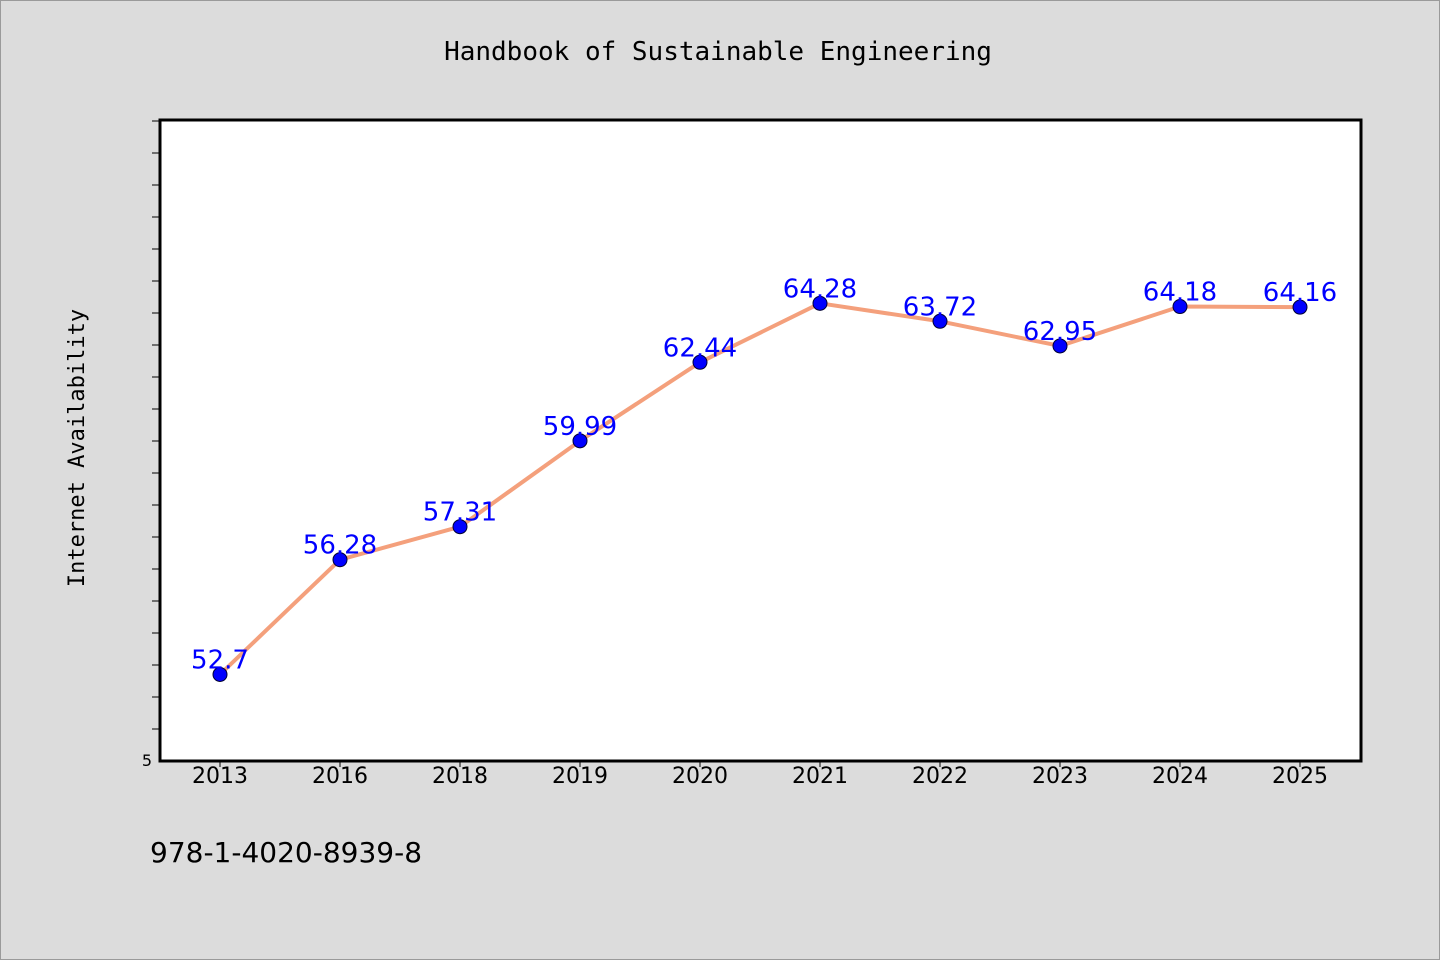  I want to click on data-label: 63.72, so click(940, 307).